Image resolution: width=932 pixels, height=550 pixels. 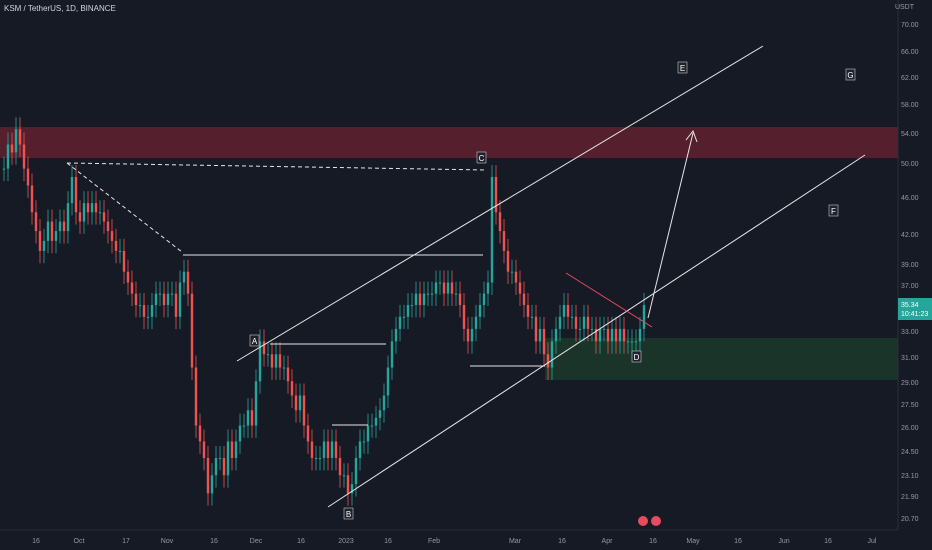 What do you see at coordinates (910, 358) in the screenshot?
I see `price-tick-label: 31.00` at bounding box center [910, 358].